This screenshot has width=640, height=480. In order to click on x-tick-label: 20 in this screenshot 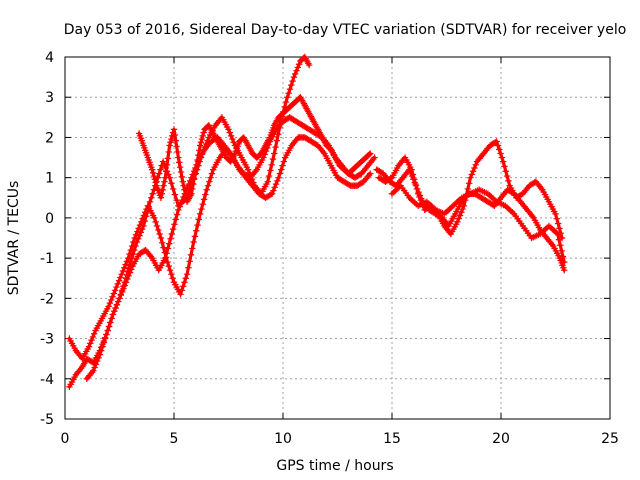, I will do `click(501, 439)`.